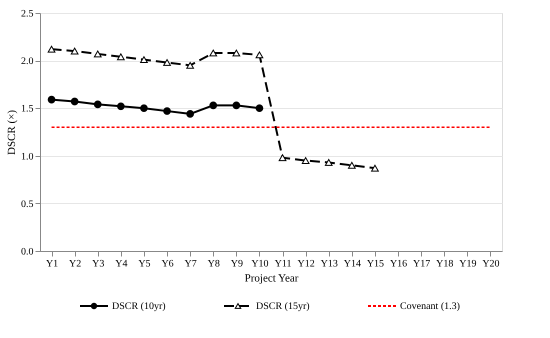 The image size is (550, 338). I want to click on x-tick-label: Y8, so click(214, 264).